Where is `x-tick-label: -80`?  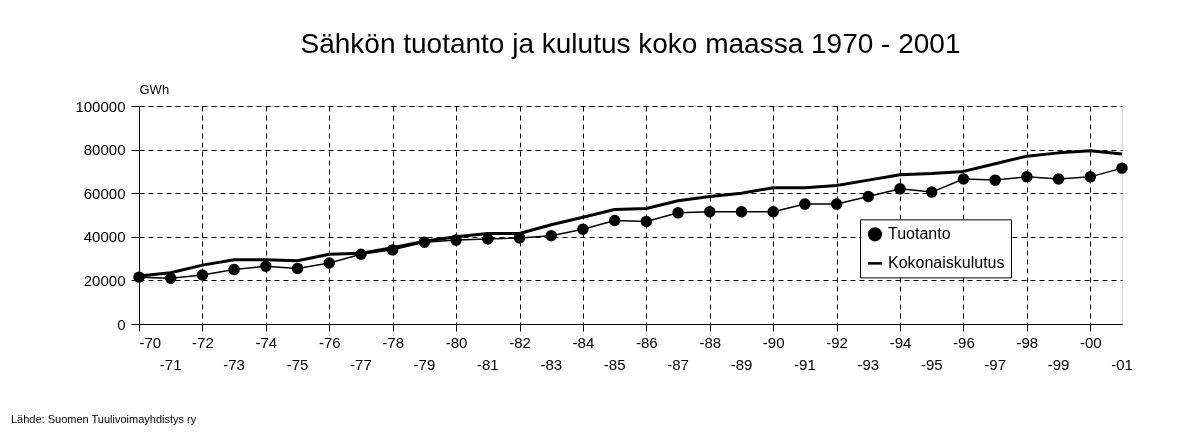 x-tick-label: -80 is located at coordinates (456, 342).